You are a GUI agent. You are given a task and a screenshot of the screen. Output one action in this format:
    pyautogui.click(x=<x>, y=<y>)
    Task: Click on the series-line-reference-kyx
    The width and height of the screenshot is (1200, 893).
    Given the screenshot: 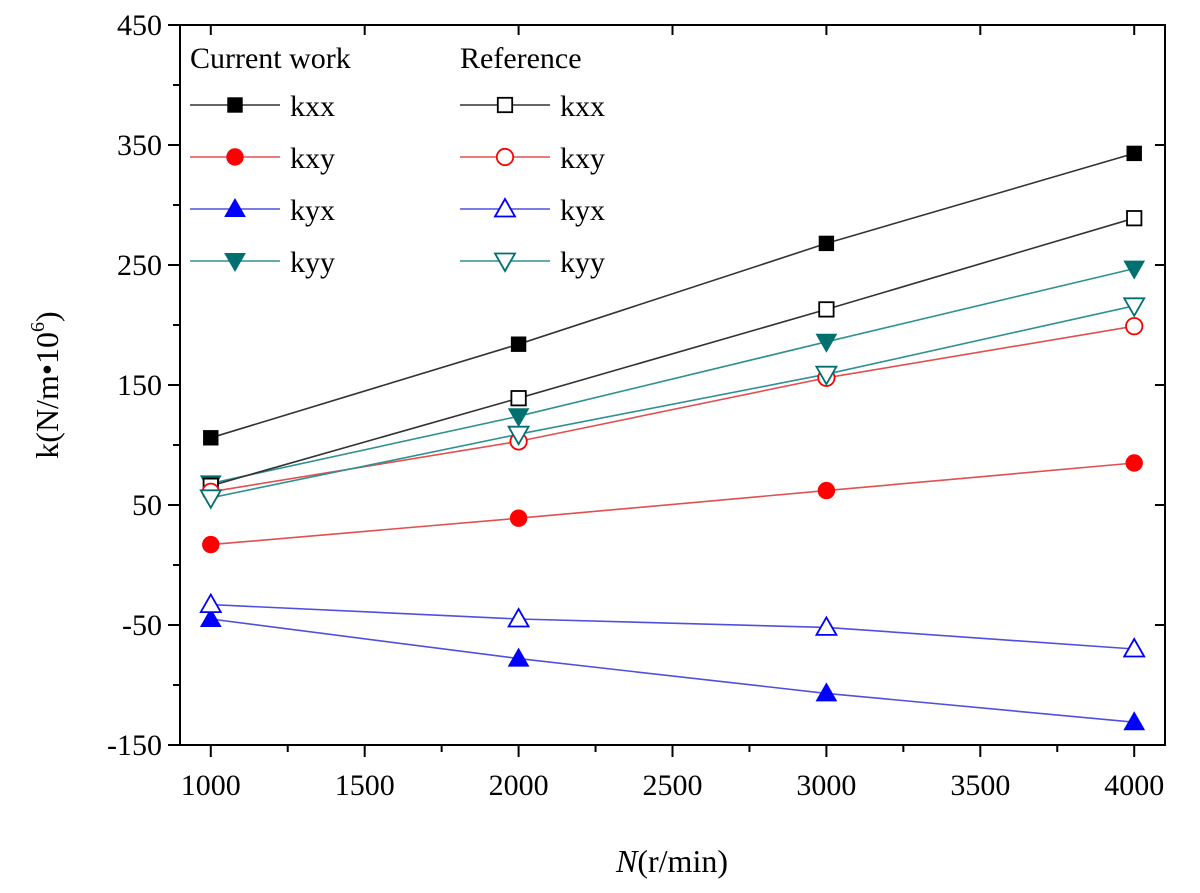 What is the action you would take?
    pyautogui.click(x=672, y=626)
    